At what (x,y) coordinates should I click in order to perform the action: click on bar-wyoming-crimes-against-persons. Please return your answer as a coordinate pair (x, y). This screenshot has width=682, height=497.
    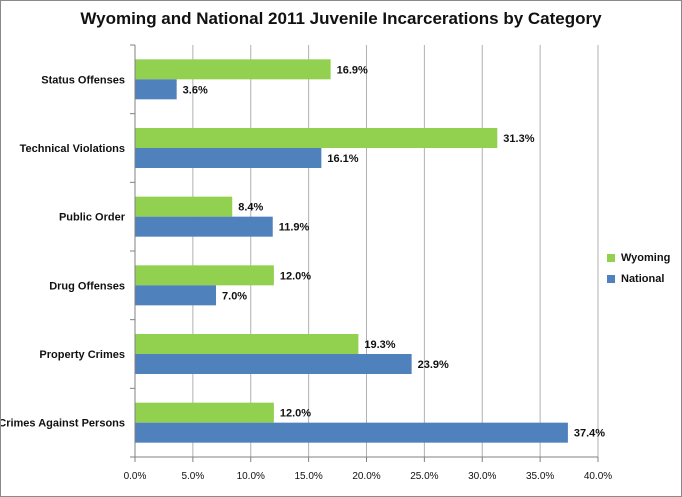
    Looking at the image, I should click on (204, 412).